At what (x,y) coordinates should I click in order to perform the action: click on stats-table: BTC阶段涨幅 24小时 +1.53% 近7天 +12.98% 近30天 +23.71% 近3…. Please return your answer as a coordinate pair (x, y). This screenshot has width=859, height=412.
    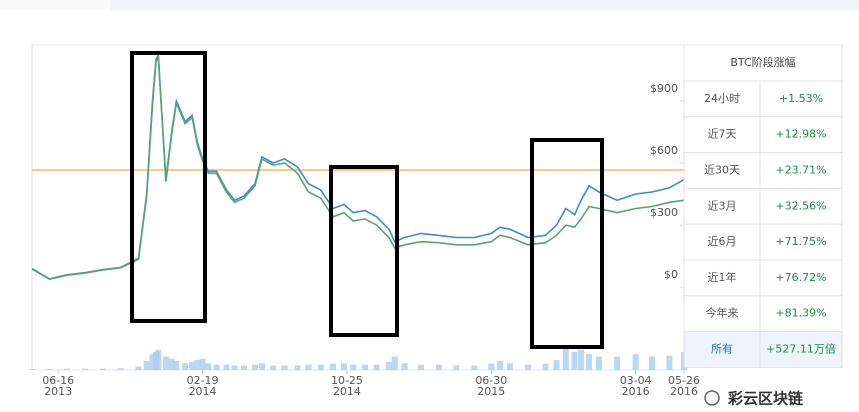
    Looking at the image, I should click on (763, 206).